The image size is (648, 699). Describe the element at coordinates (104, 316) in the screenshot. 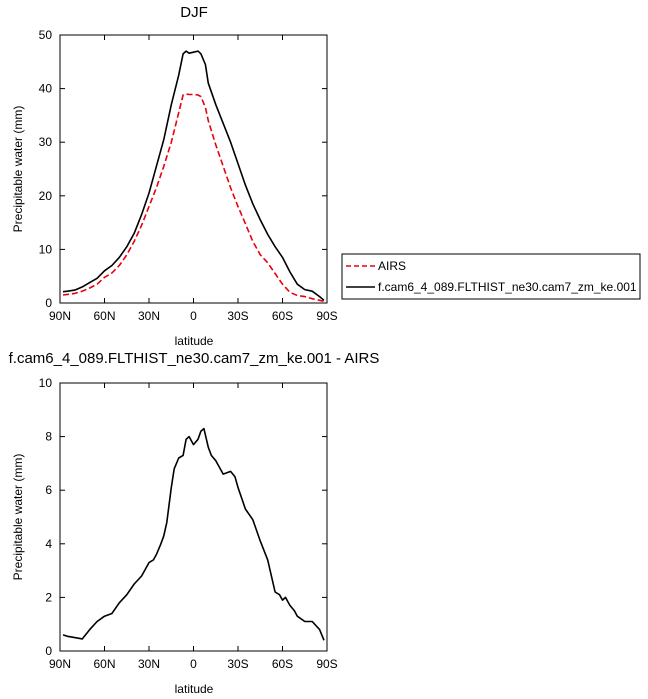

I see `top-x-tick-label: 60N` at that location.